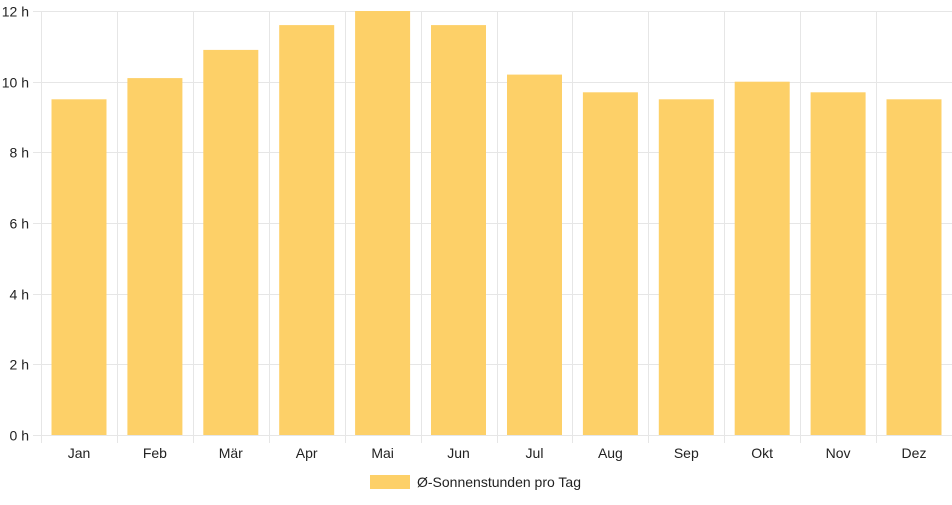  Describe the element at coordinates (19, 365) in the screenshot. I see `y-tick-label: 2 h` at that location.